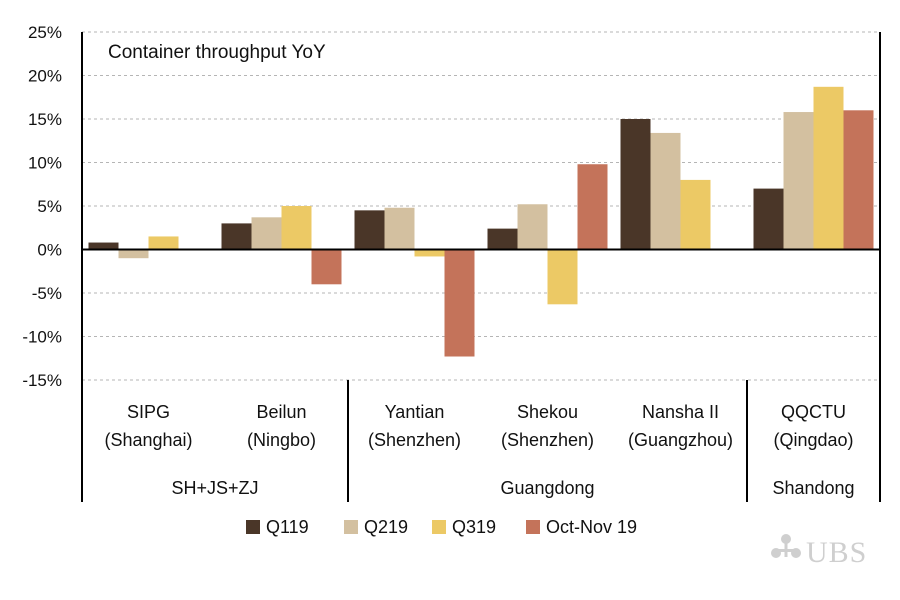  Describe the element at coordinates (49, 206) in the screenshot. I see `y-tick-label: 5%` at that location.